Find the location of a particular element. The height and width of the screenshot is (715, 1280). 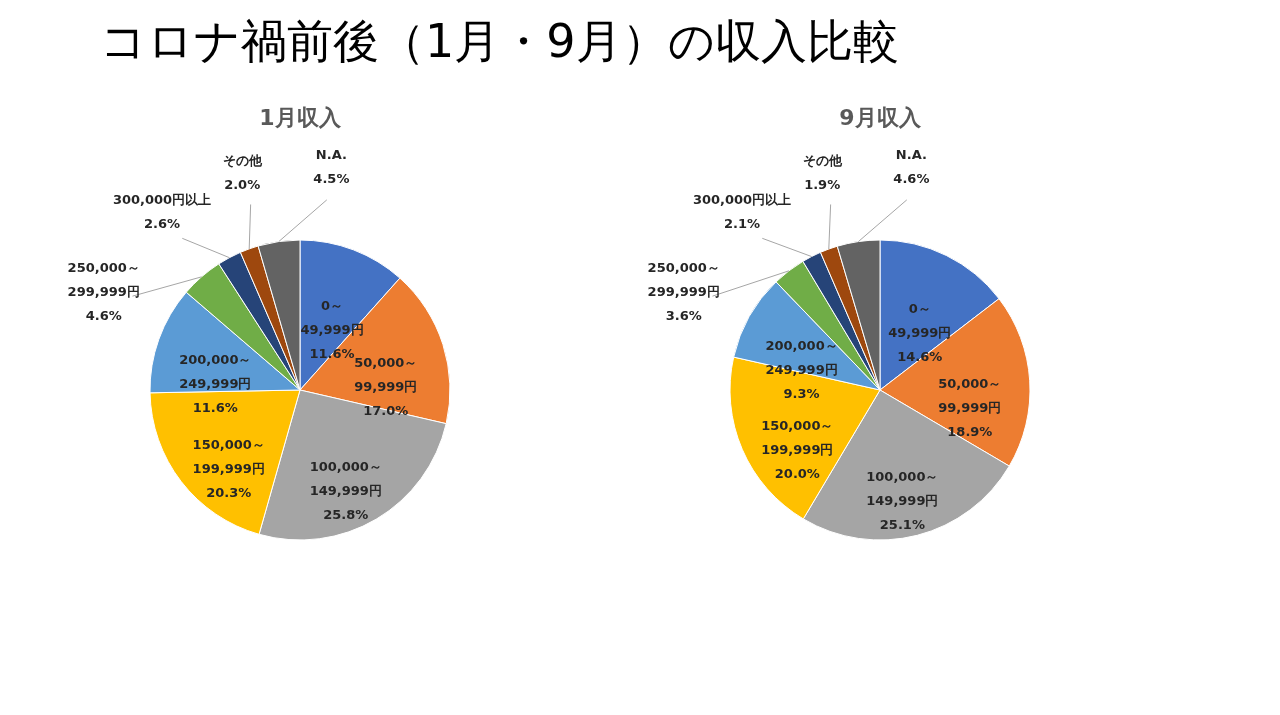

slice-label: 200,000～249,999円 is located at coordinates (215, 371).